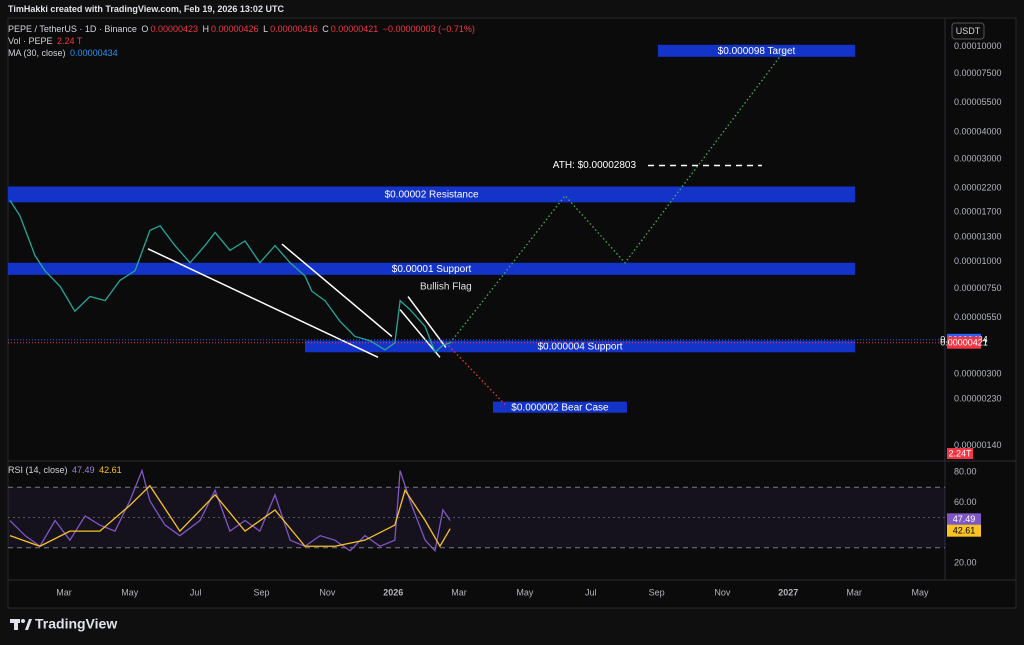 The width and height of the screenshot is (1024, 645). Describe the element at coordinates (978, 261) in the screenshot. I see `y-tick-label: 0.00001000` at that location.